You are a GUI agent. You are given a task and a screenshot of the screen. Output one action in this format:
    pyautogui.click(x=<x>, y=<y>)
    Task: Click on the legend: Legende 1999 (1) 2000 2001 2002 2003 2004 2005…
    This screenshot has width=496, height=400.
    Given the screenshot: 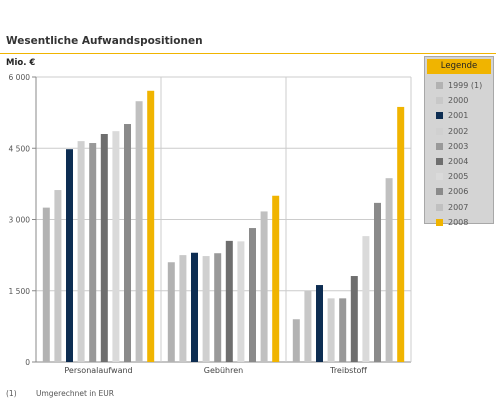 What is the action you would take?
    pyautogui.click(x=459, y=141)
    